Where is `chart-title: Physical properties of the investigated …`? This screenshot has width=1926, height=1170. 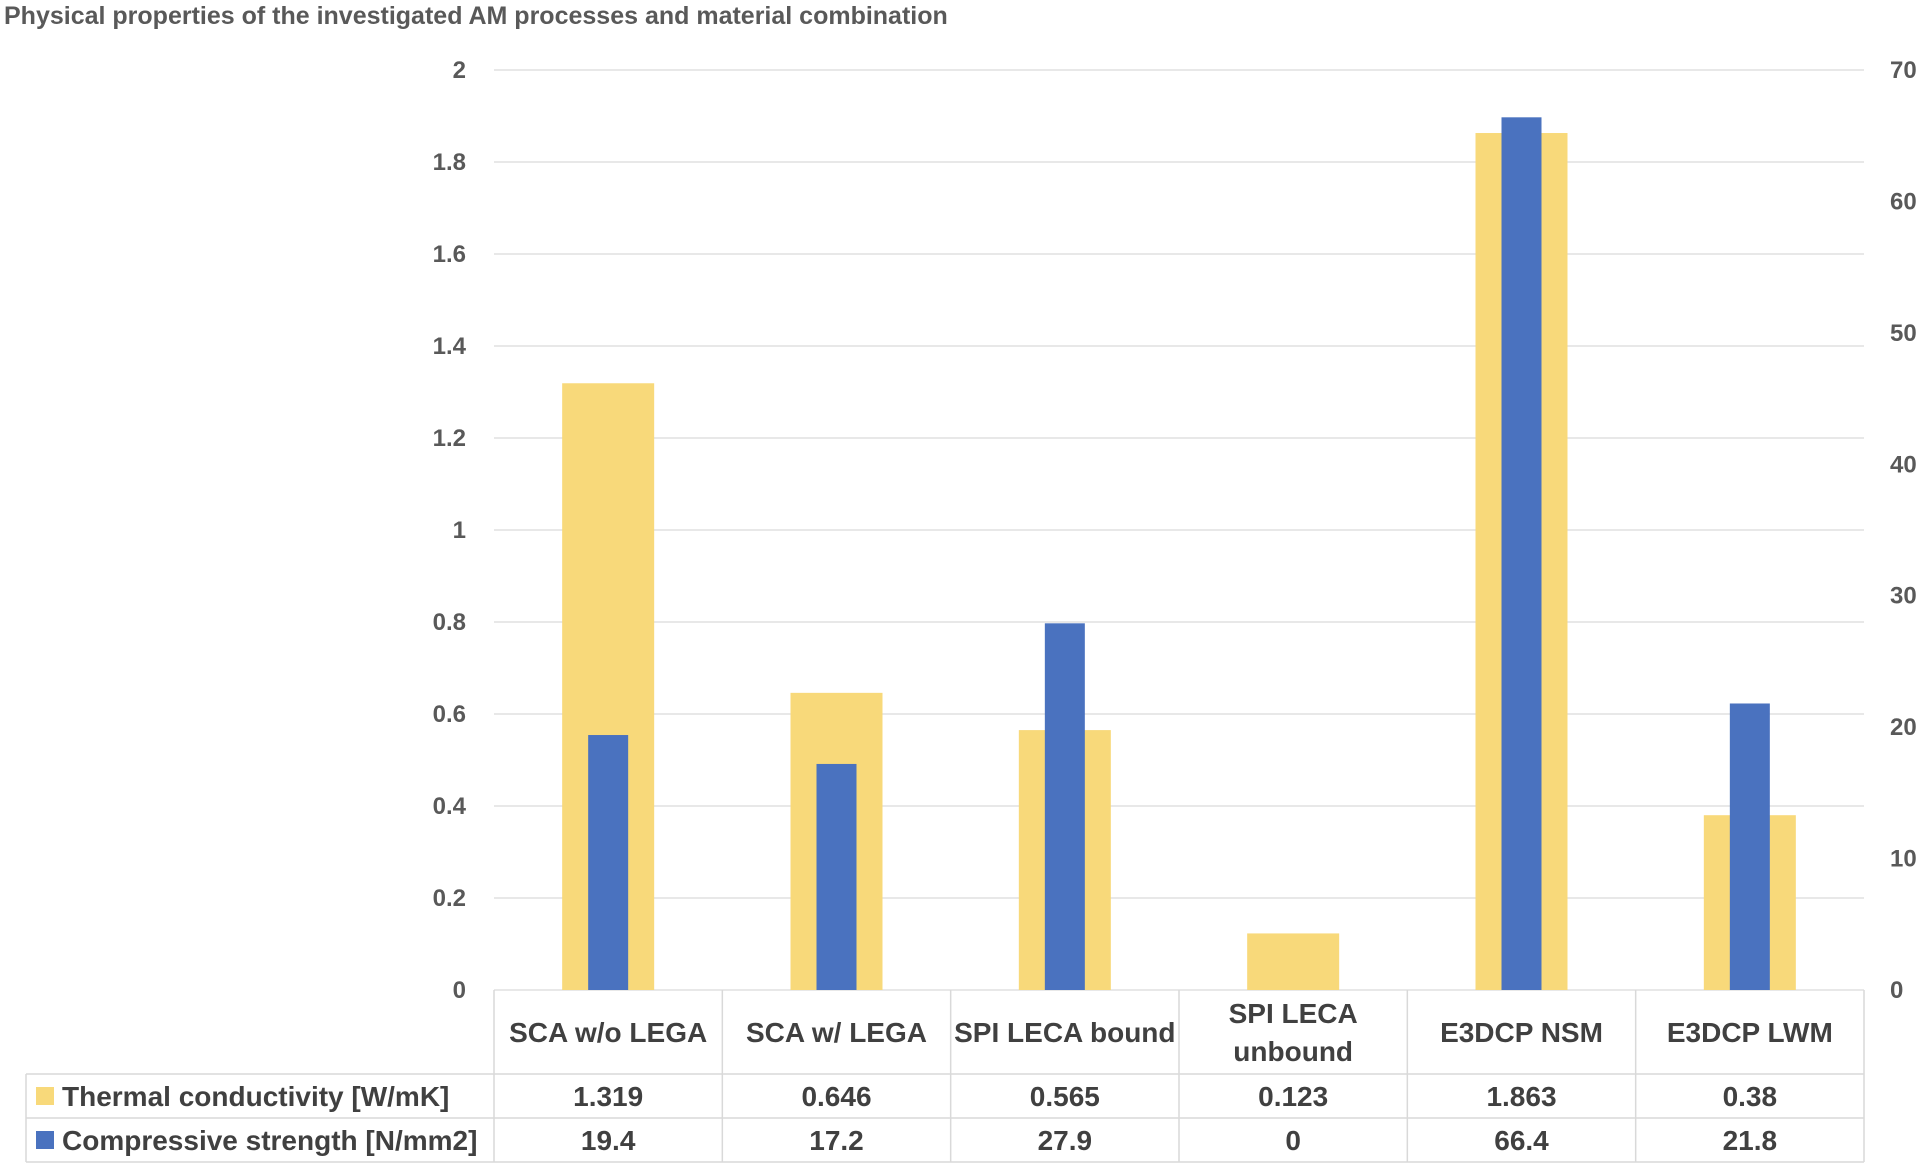 chart-title: Physical properties of the investigated … is located at coordinates (476, 16).